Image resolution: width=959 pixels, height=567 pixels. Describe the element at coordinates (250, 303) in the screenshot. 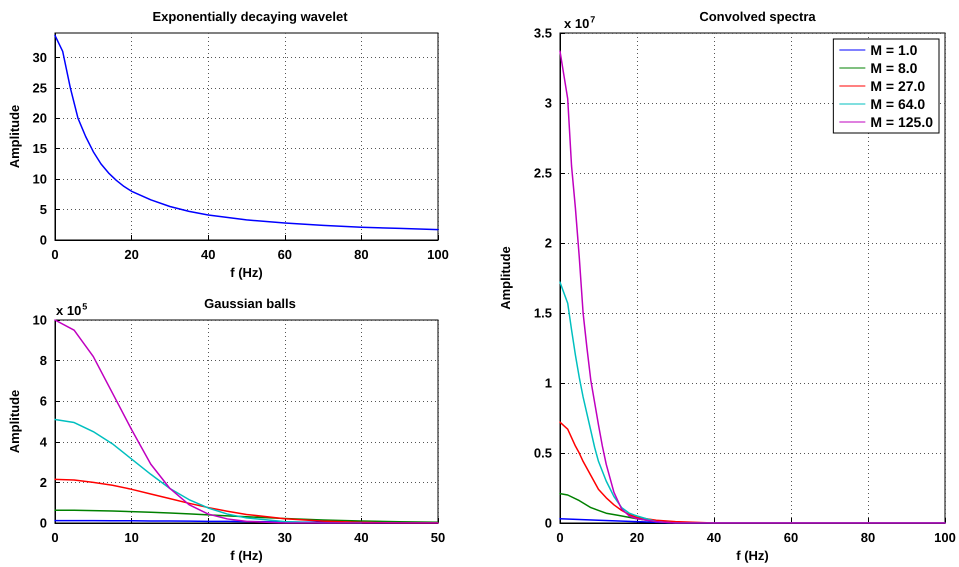

I see `chart-title: Gaussian balls` at that location.